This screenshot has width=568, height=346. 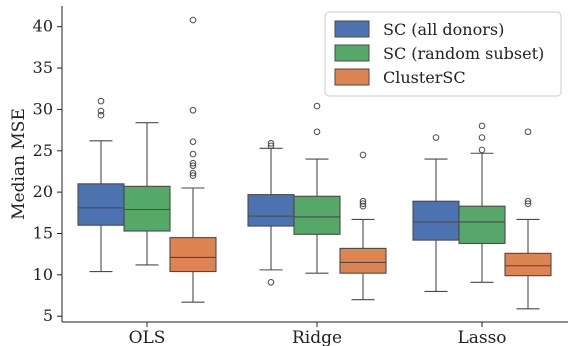 What do you see at coordinates (43, 108) in the screenshot?
I see `y-tick-label: 30` at bounding box center [43, 108].